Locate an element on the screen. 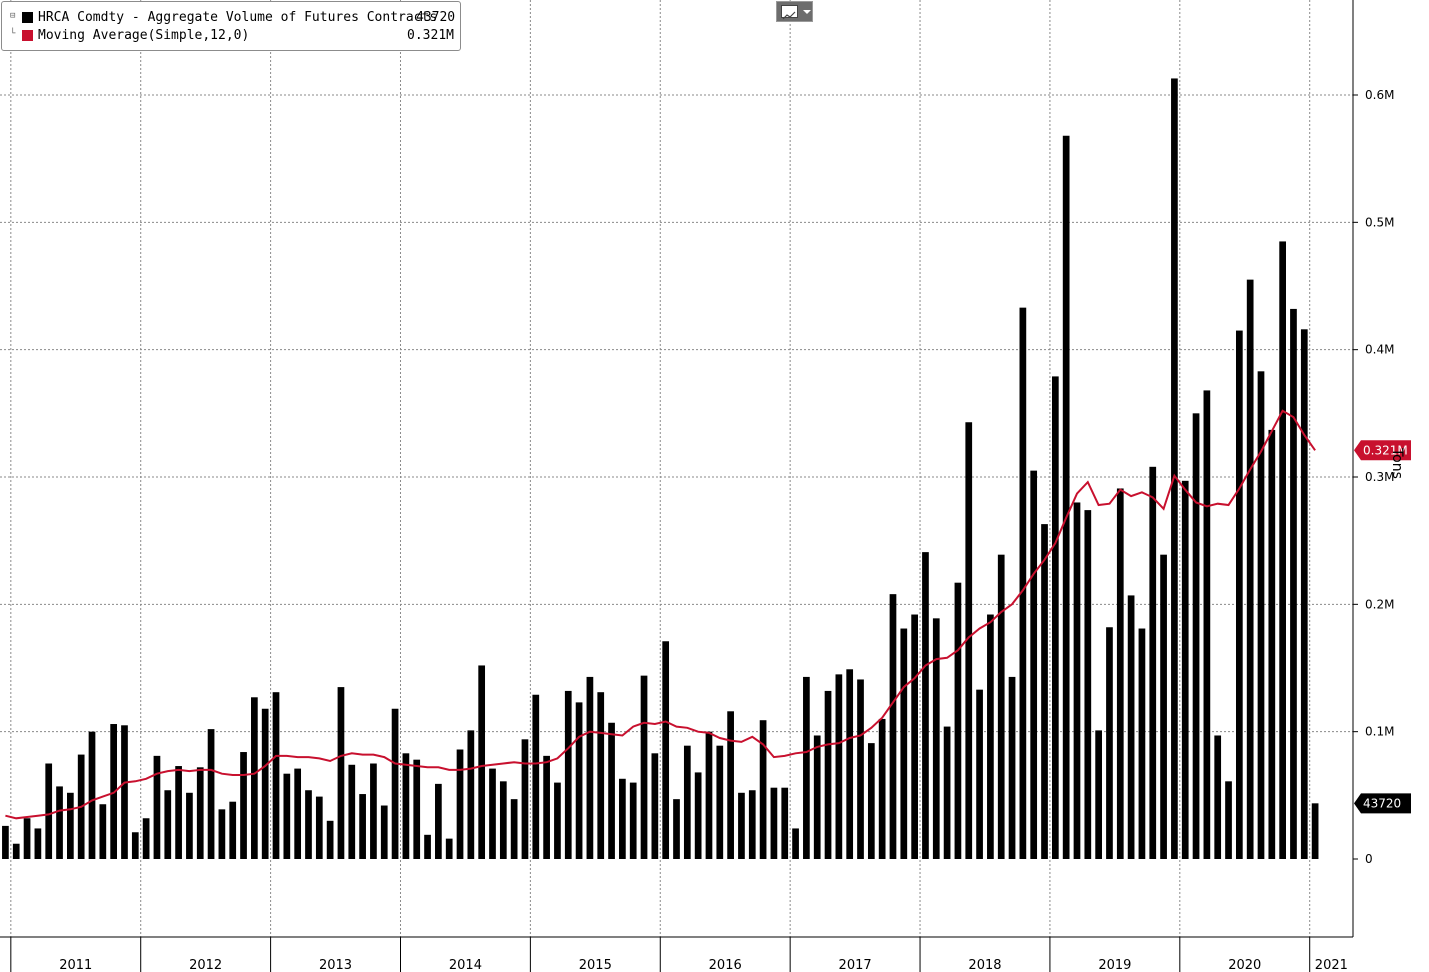 This screenshot has height=972, width=1429. y-tick-label: 0.2M is located at coordinates (1379, 604).